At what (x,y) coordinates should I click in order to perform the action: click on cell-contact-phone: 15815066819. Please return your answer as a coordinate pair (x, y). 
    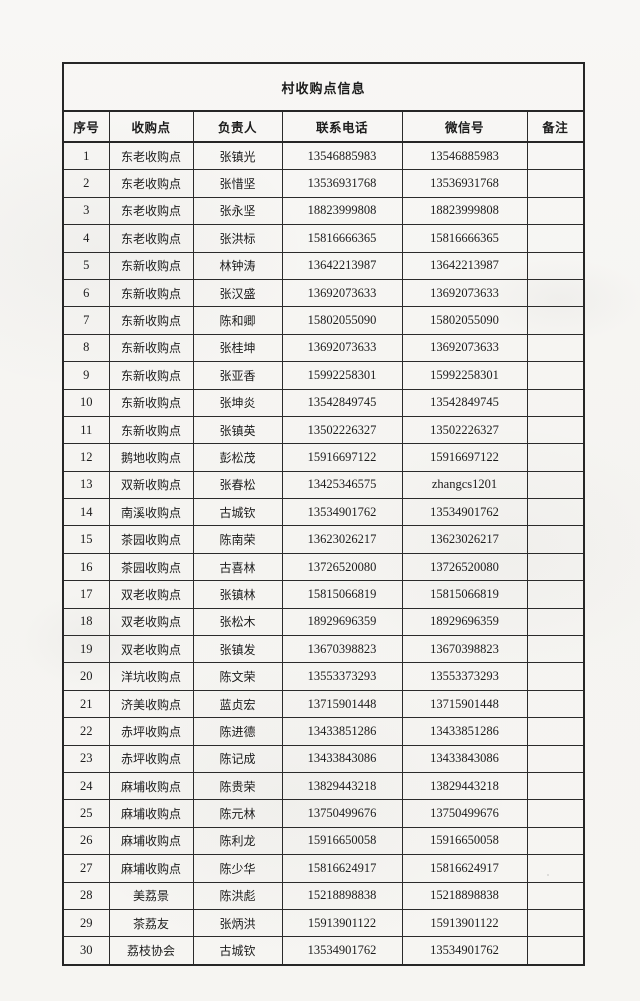
    Looking at the image, I should click on (342, 594).